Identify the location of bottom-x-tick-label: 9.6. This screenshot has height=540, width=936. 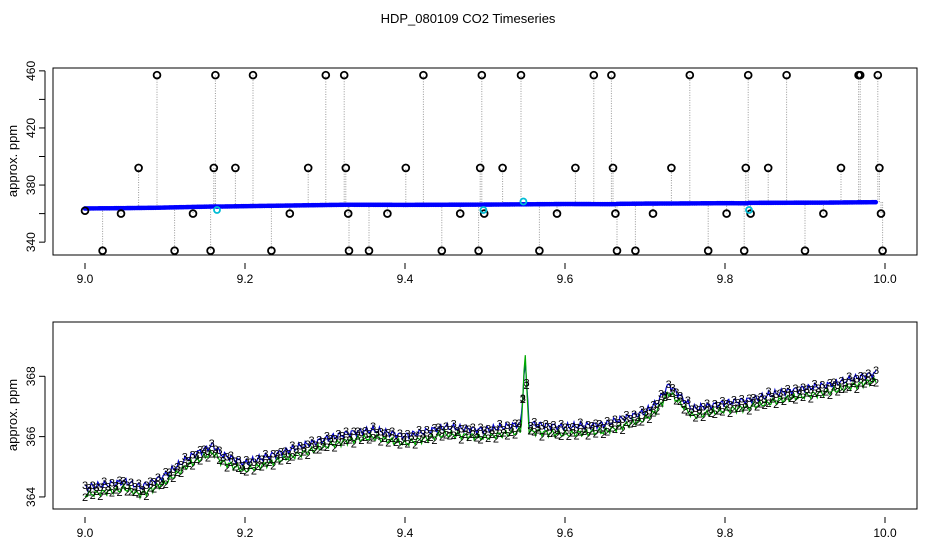
(565, 533).